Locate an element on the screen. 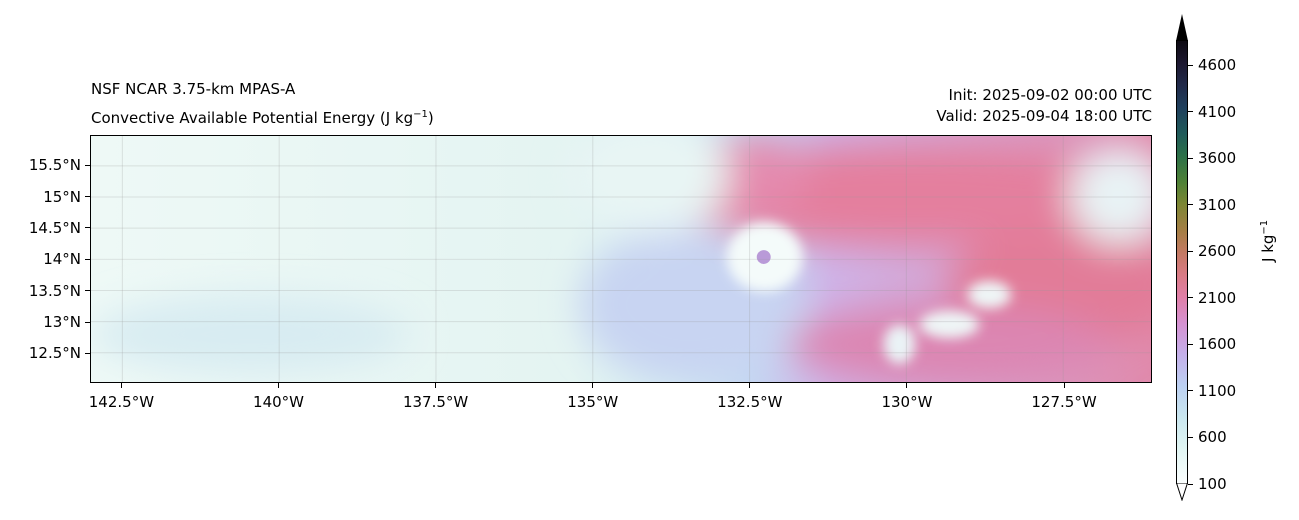 The height and width of the screenshot is (520, 1299). x-tick-label: 135°W is located at coordinates (593, 402).